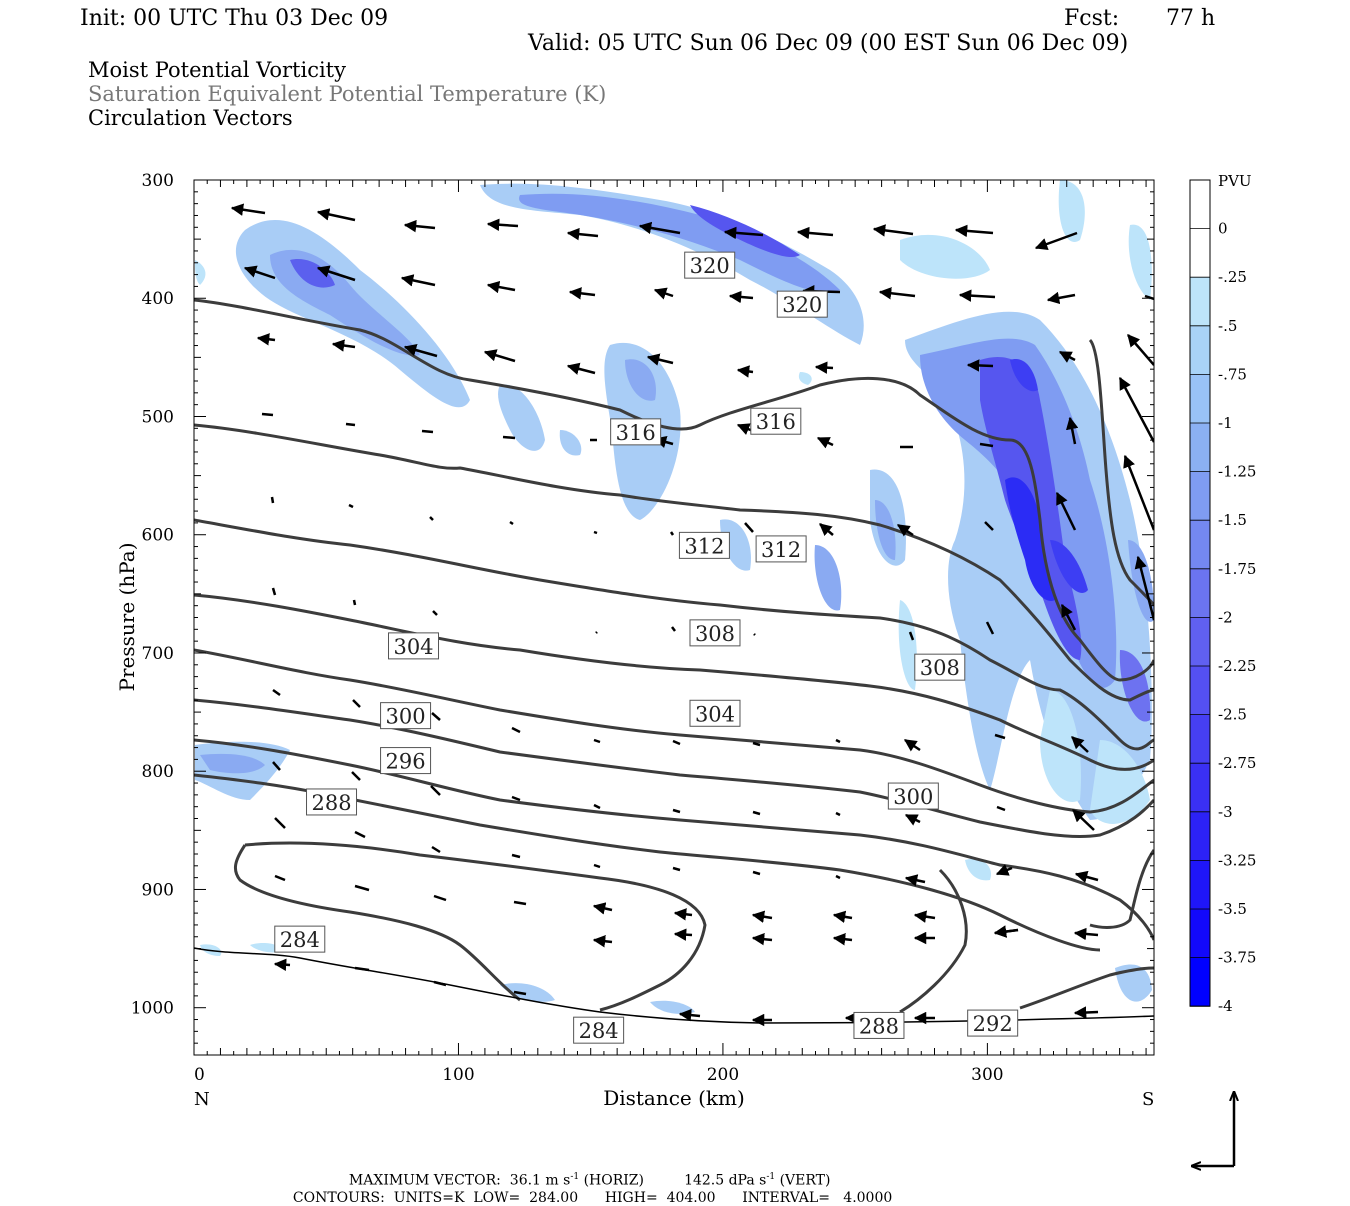 The image size is (1350, 1206). I want to click on colorbar-level-label: -2.75, so click(1237, 763).